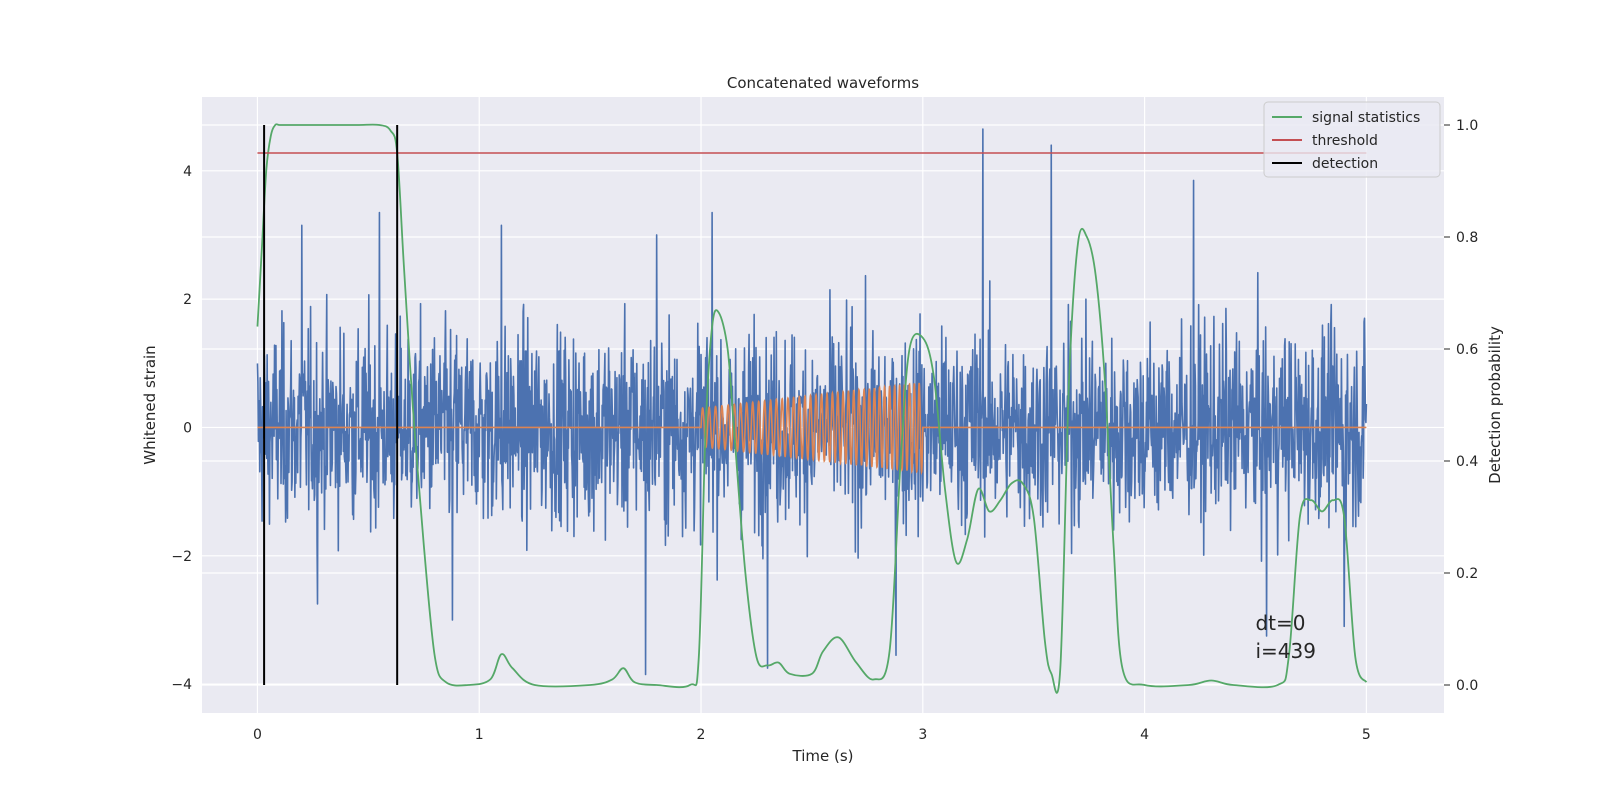 This screenshot has width=1600, height=800. What do you see at coordinates (181, 685) in the screenshot?
I see `y-tick-label: −4` at bounding box center [181, 685].